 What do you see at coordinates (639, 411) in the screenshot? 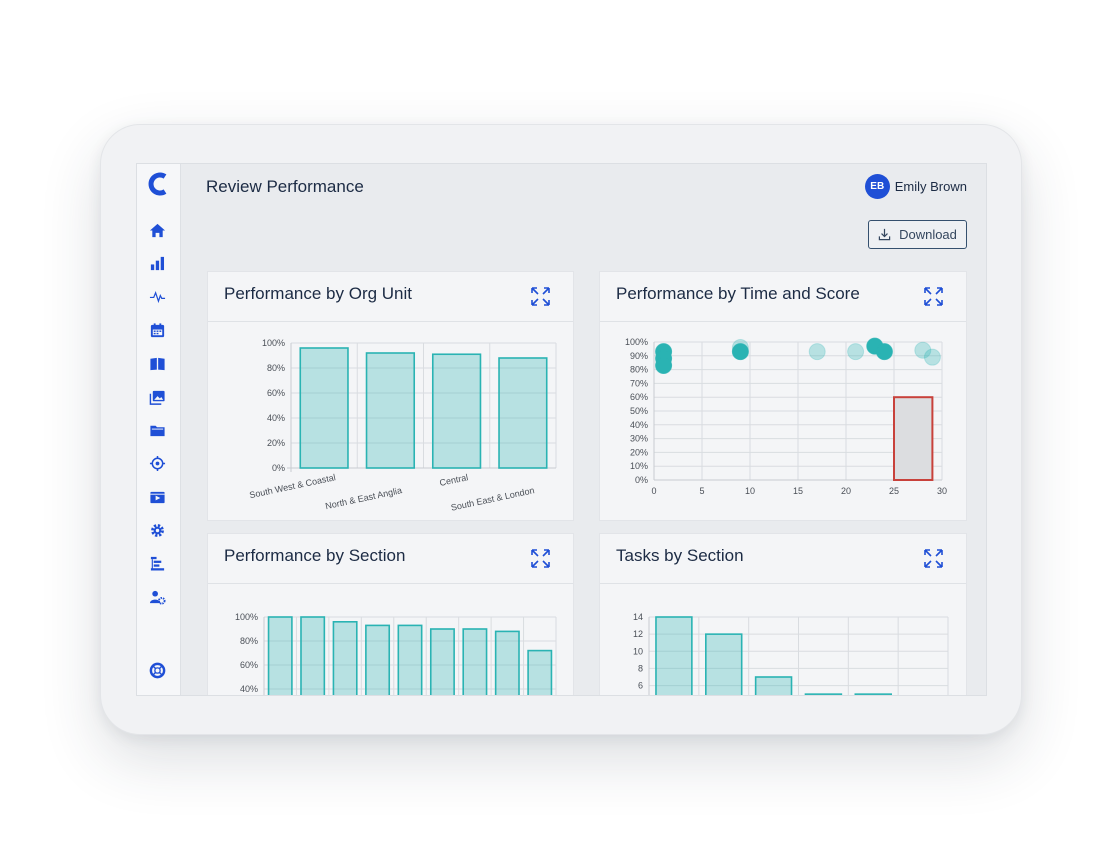
I see `y-tick-label: 50%` at bounding box center [639, 411].